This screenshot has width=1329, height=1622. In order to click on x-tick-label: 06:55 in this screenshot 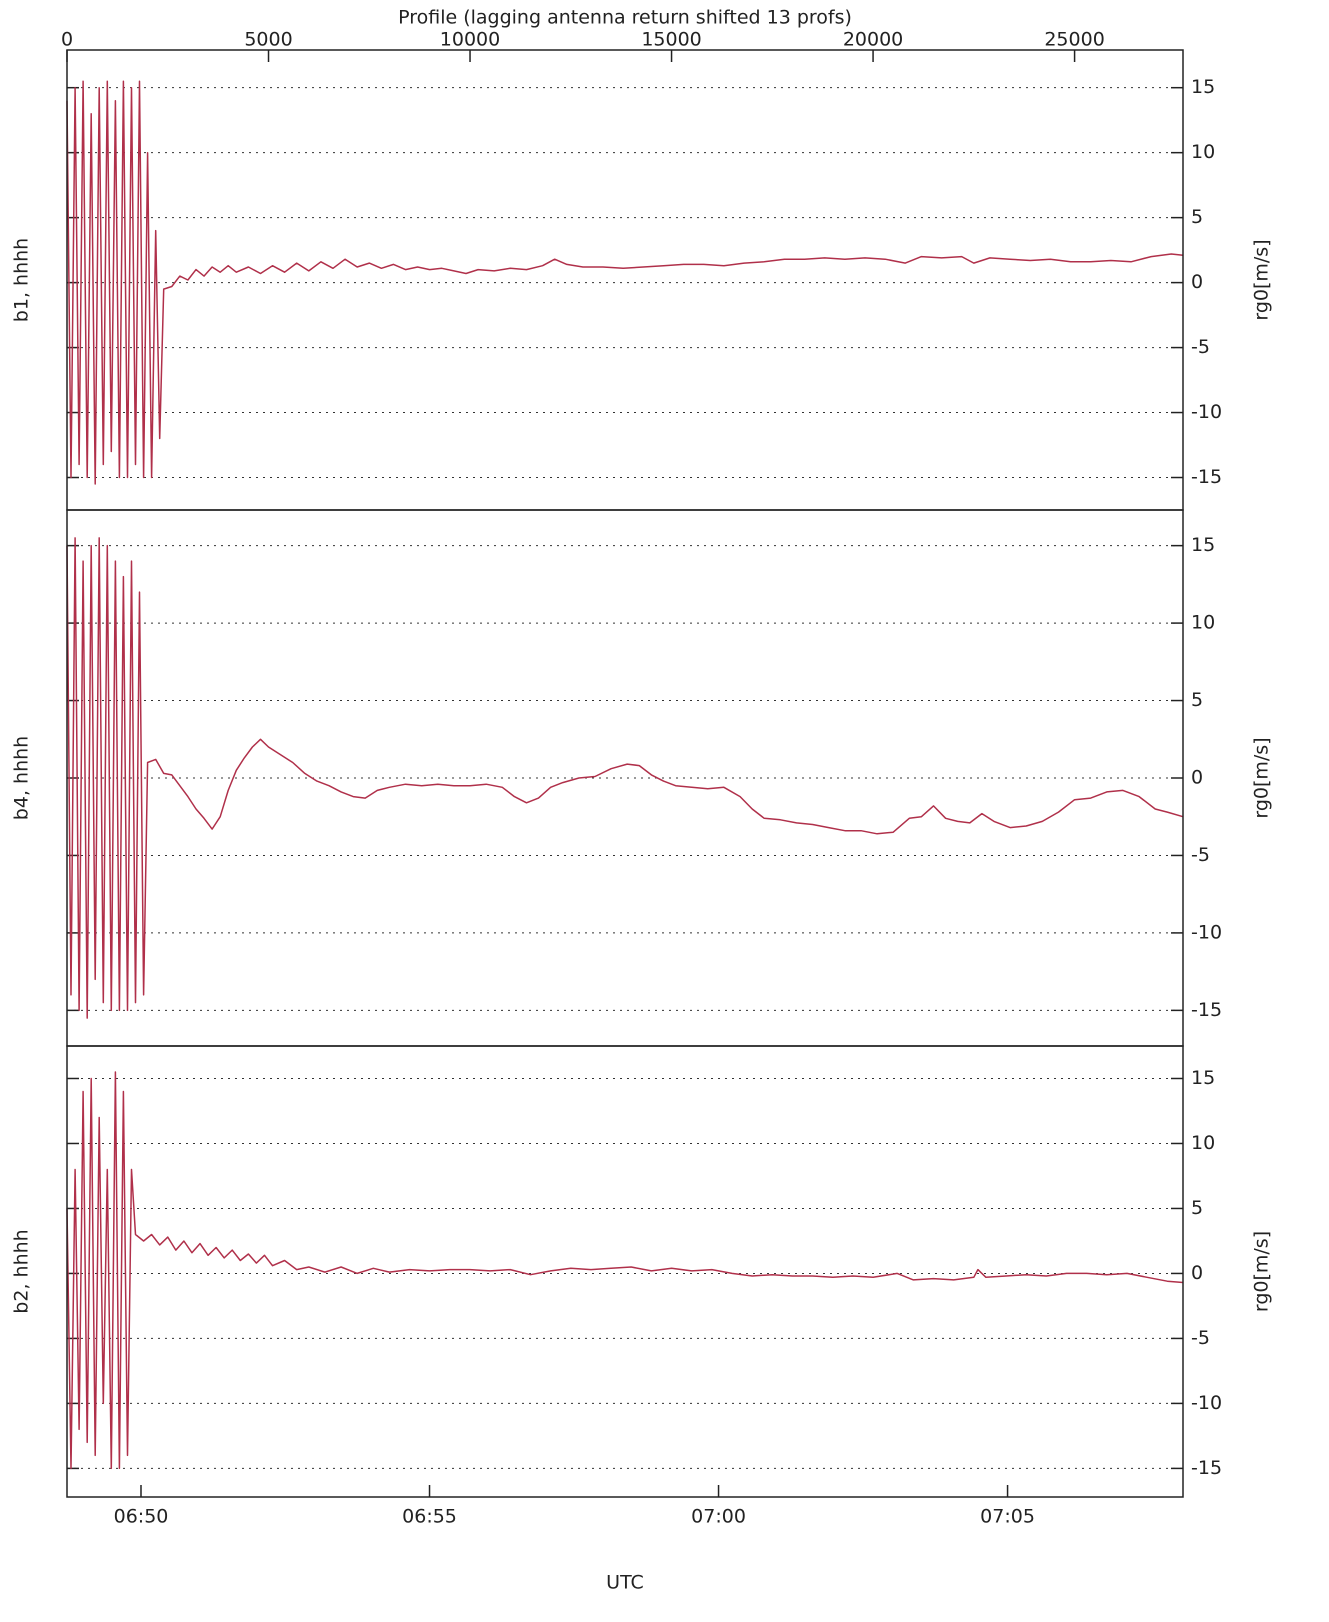, I will do `click(429, 1517)`.